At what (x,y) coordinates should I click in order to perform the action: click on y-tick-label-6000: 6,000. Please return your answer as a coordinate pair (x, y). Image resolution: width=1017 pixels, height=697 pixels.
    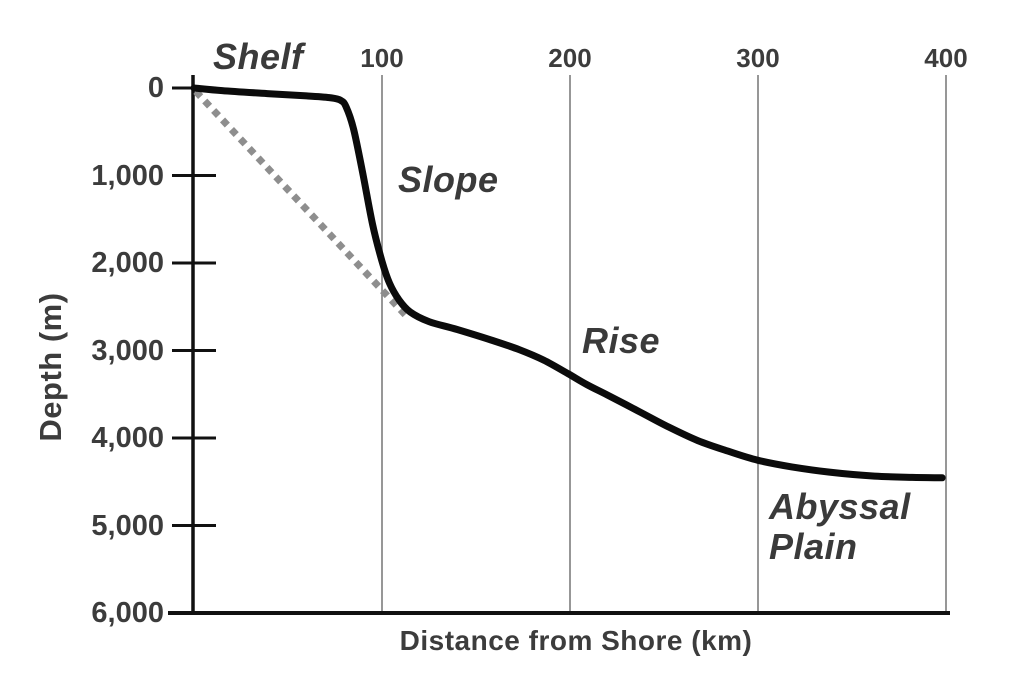
    Looking at the image, I should click on (127, 613).